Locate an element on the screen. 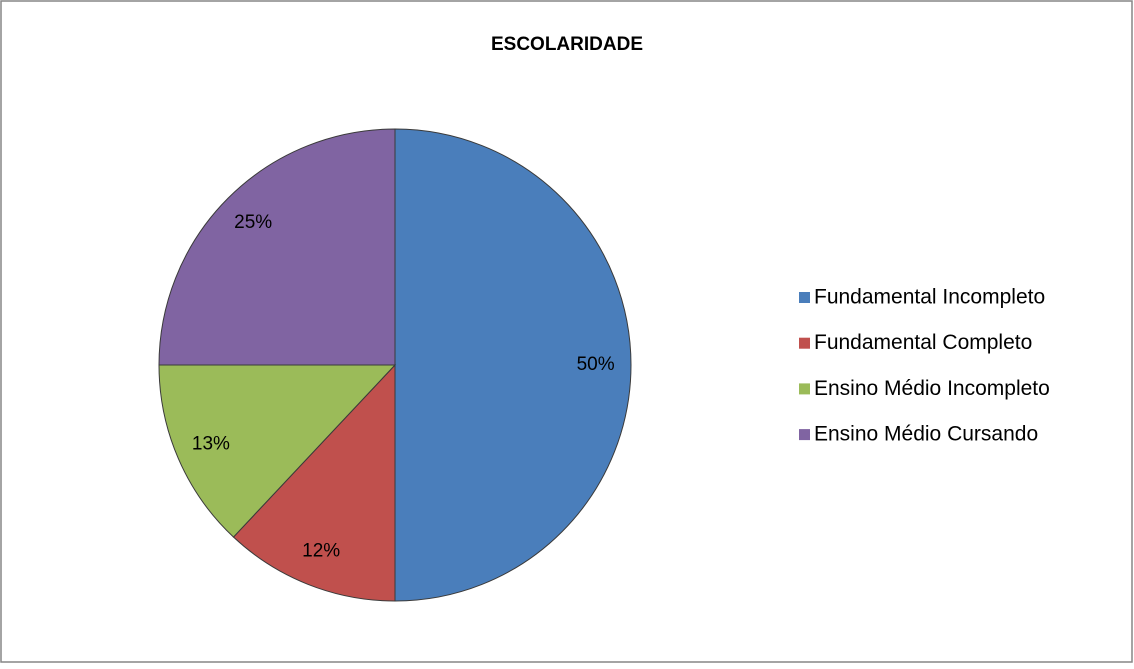 Image resolution: width=1134 pixels, height=669 pixels. chart-title: ESCOLARIDADE is located at coordinates (567, 44).